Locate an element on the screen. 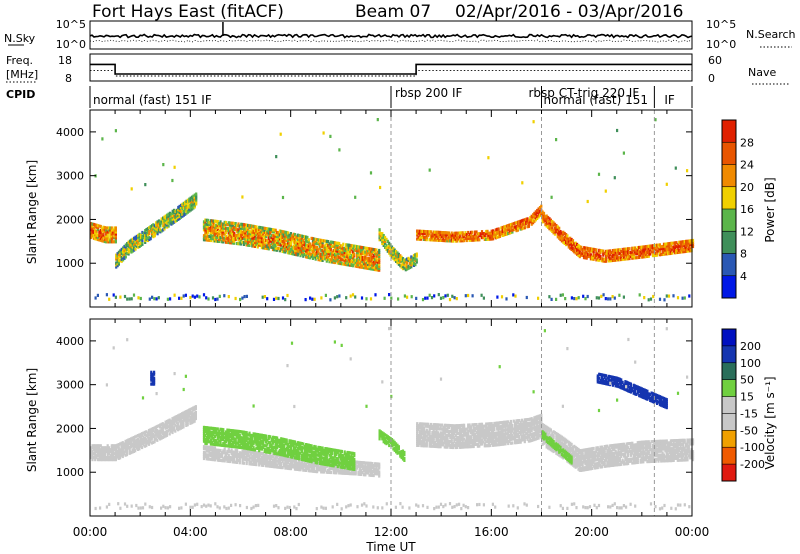 This screenshot has width=800, height=554. nsearch-ytick-top: 10^5 is located at coordinates (721, 24).